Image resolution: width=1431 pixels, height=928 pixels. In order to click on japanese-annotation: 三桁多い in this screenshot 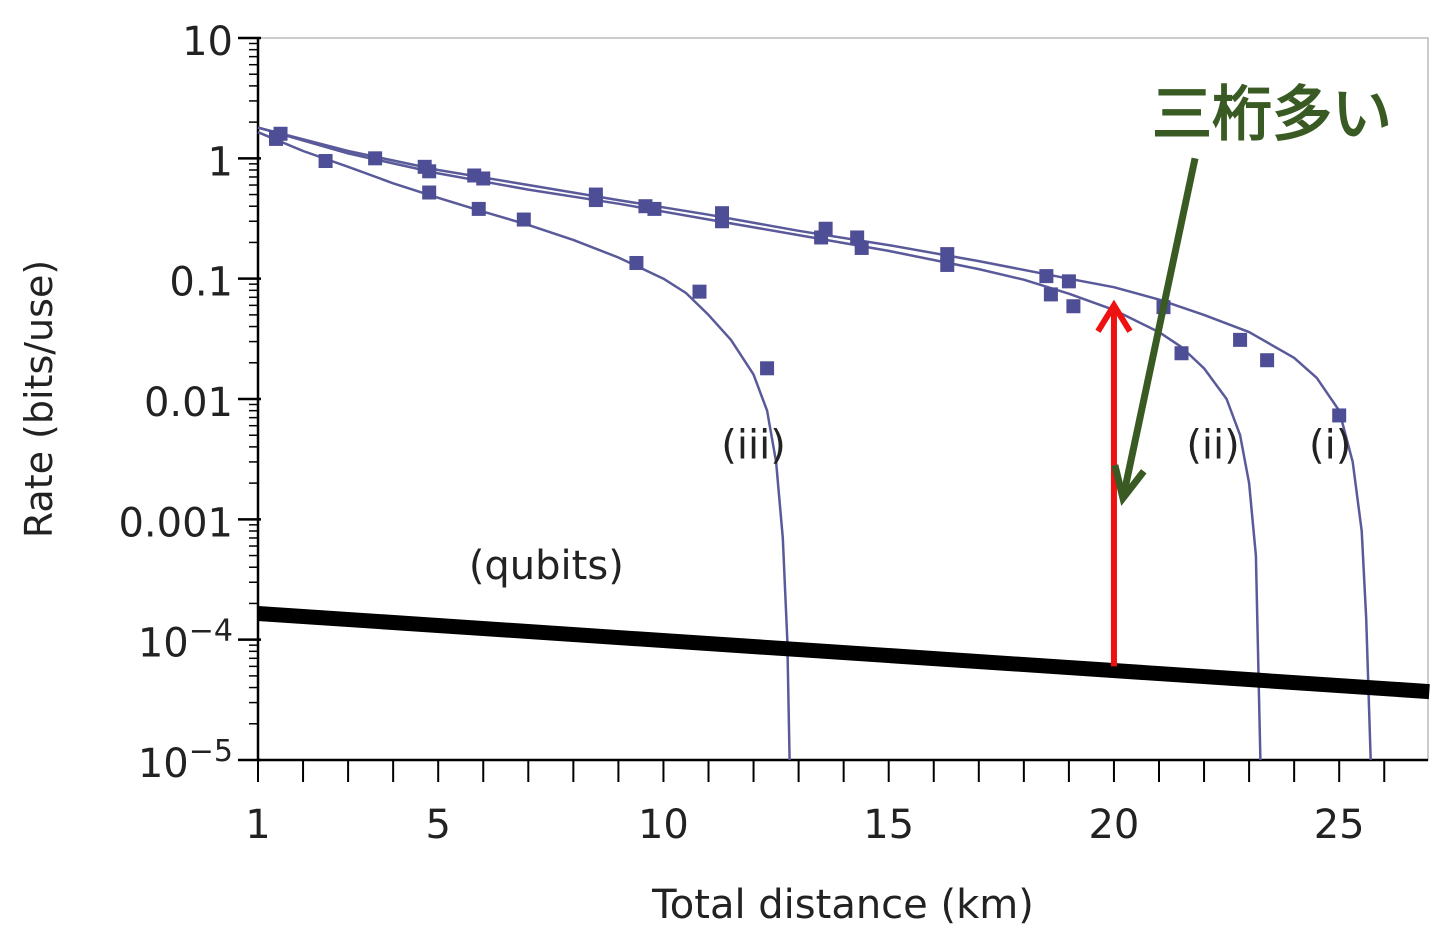, I will do `click(1272, 115)`.